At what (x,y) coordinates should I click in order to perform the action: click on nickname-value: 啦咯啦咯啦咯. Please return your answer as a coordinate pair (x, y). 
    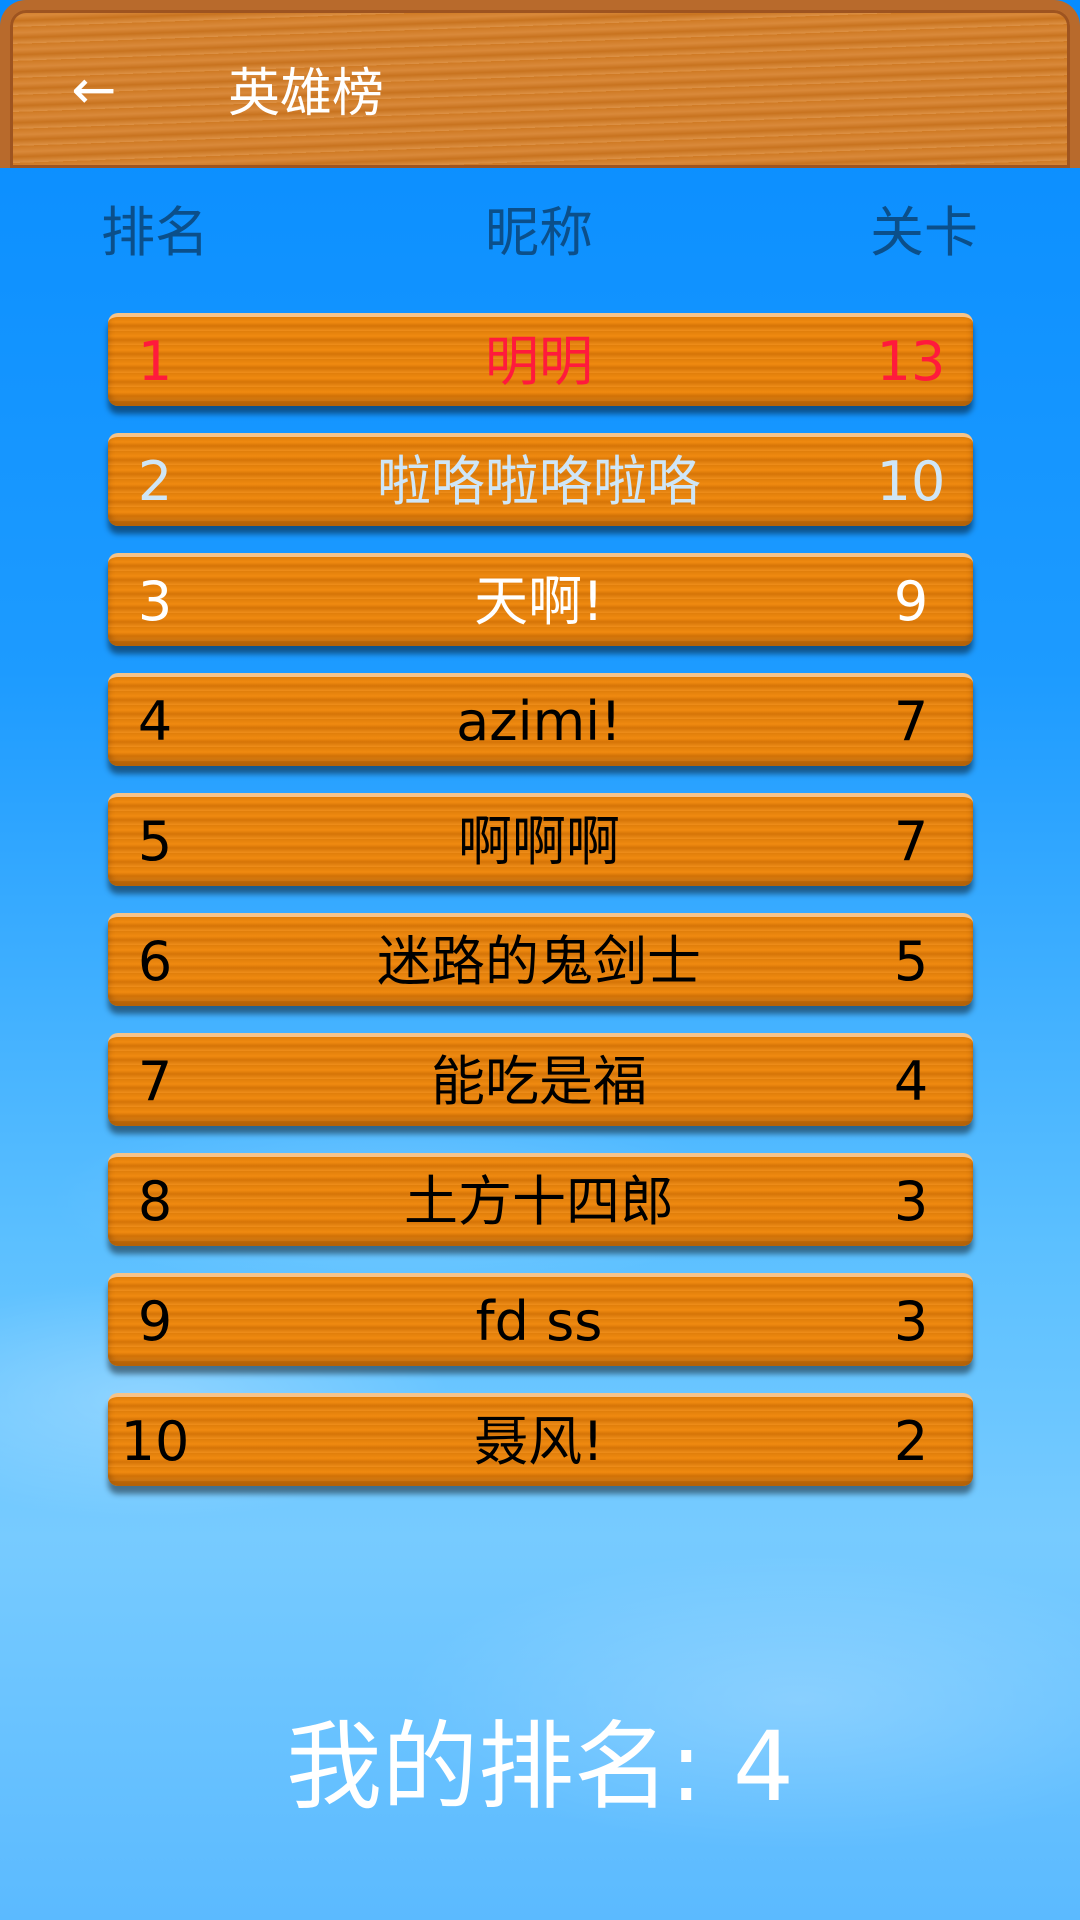
    Looking at the image, I should click on (539, 481).